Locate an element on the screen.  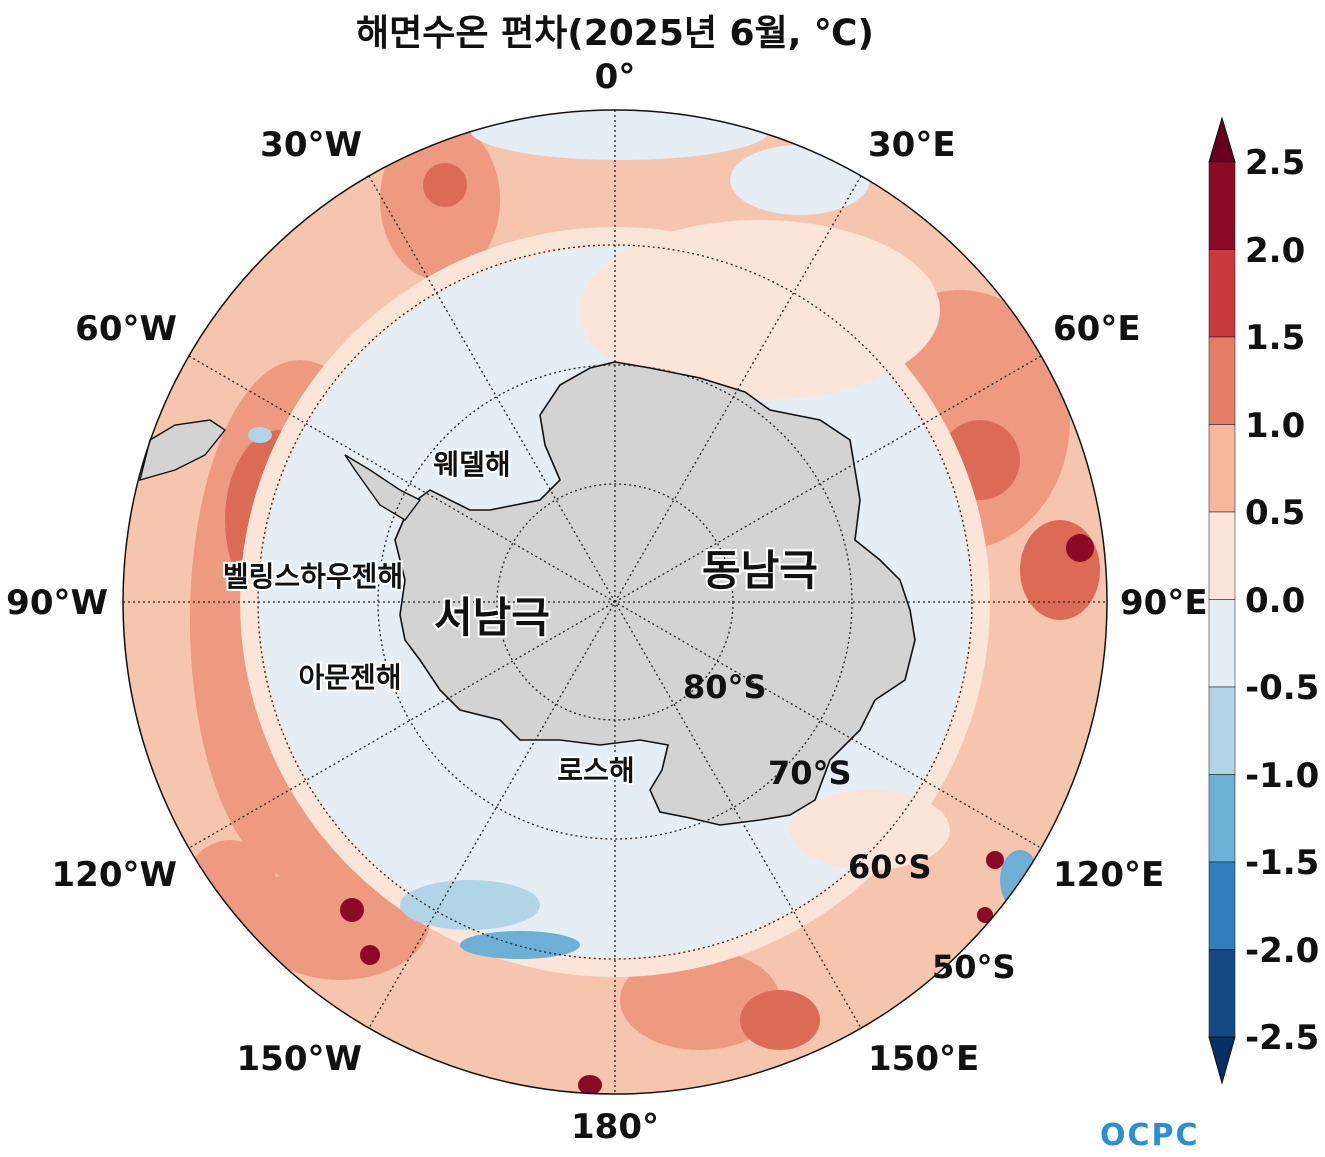
colorbar-extend-bottom is located at coordinates (1222, 1060).